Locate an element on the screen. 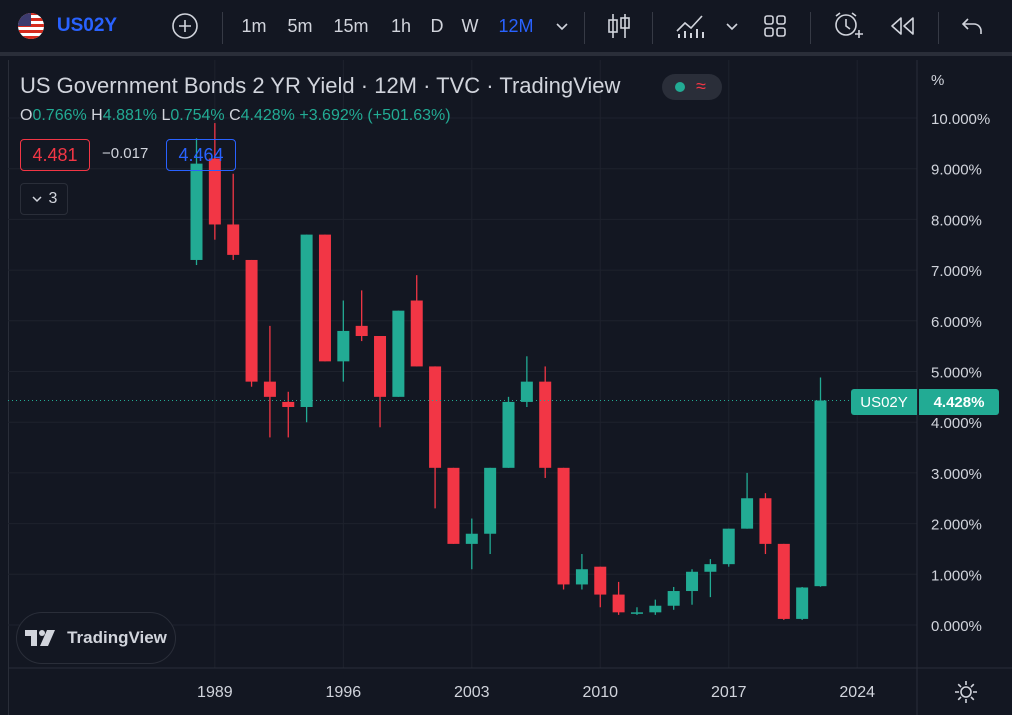 The image size is (1012, 715). y-tick-label: 8.000% is located at coordinates (956, 220).